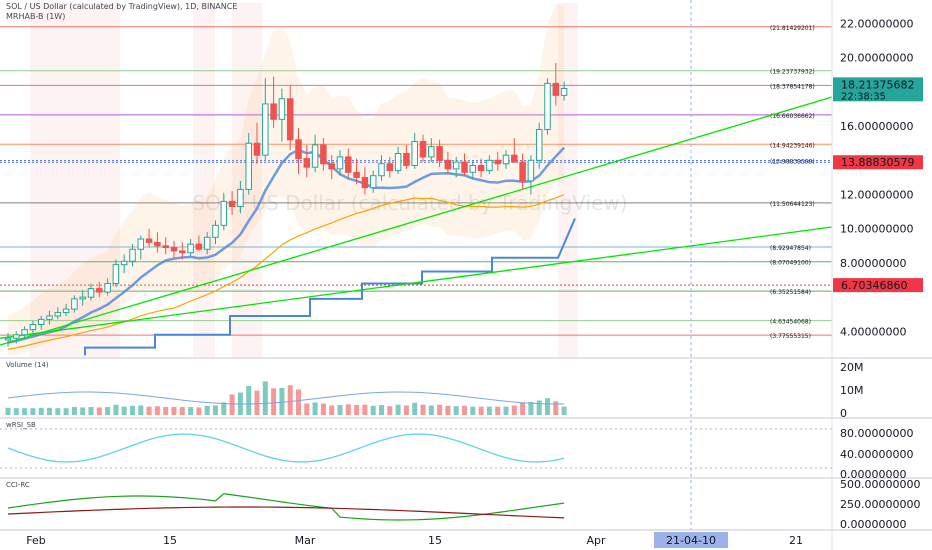  I want to click on cci-pane-title: CCI-RC, so click(18, 485).